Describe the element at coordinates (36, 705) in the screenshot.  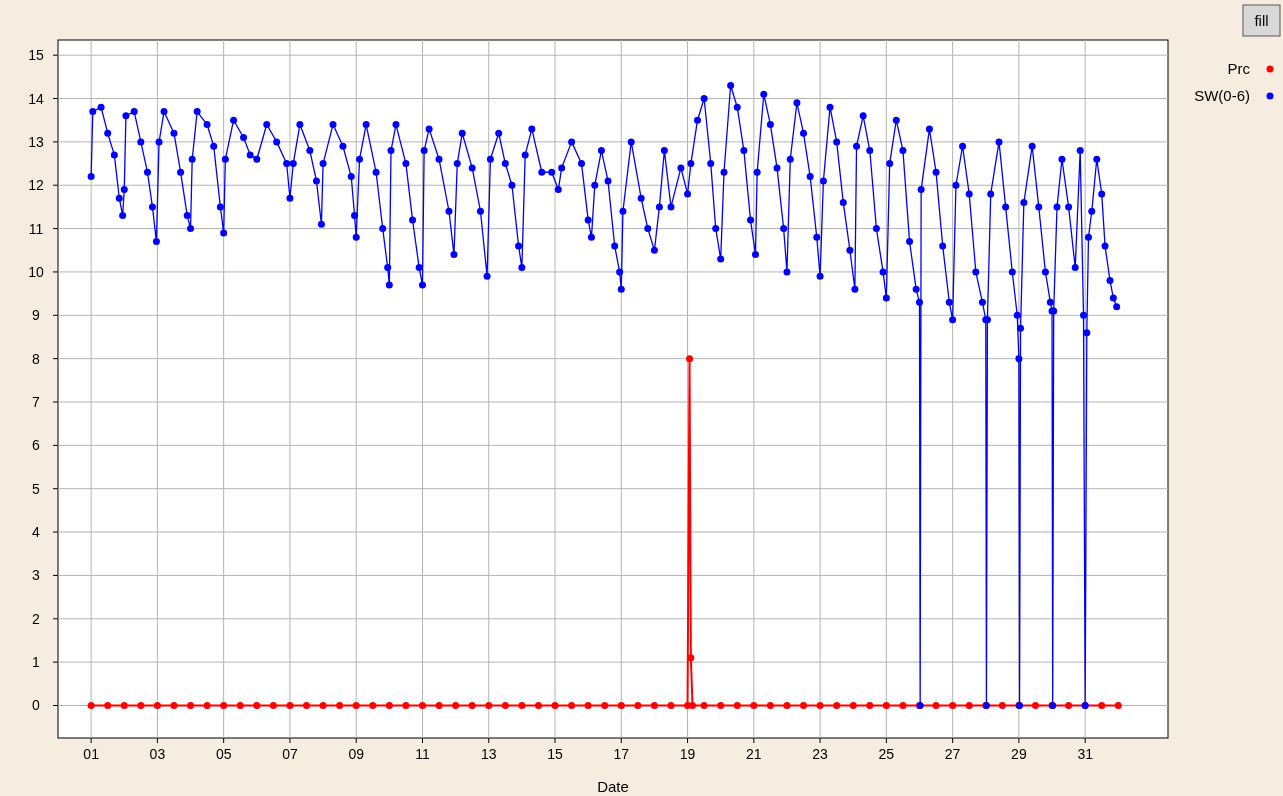
I see `y-tick-label: 0` at that location.